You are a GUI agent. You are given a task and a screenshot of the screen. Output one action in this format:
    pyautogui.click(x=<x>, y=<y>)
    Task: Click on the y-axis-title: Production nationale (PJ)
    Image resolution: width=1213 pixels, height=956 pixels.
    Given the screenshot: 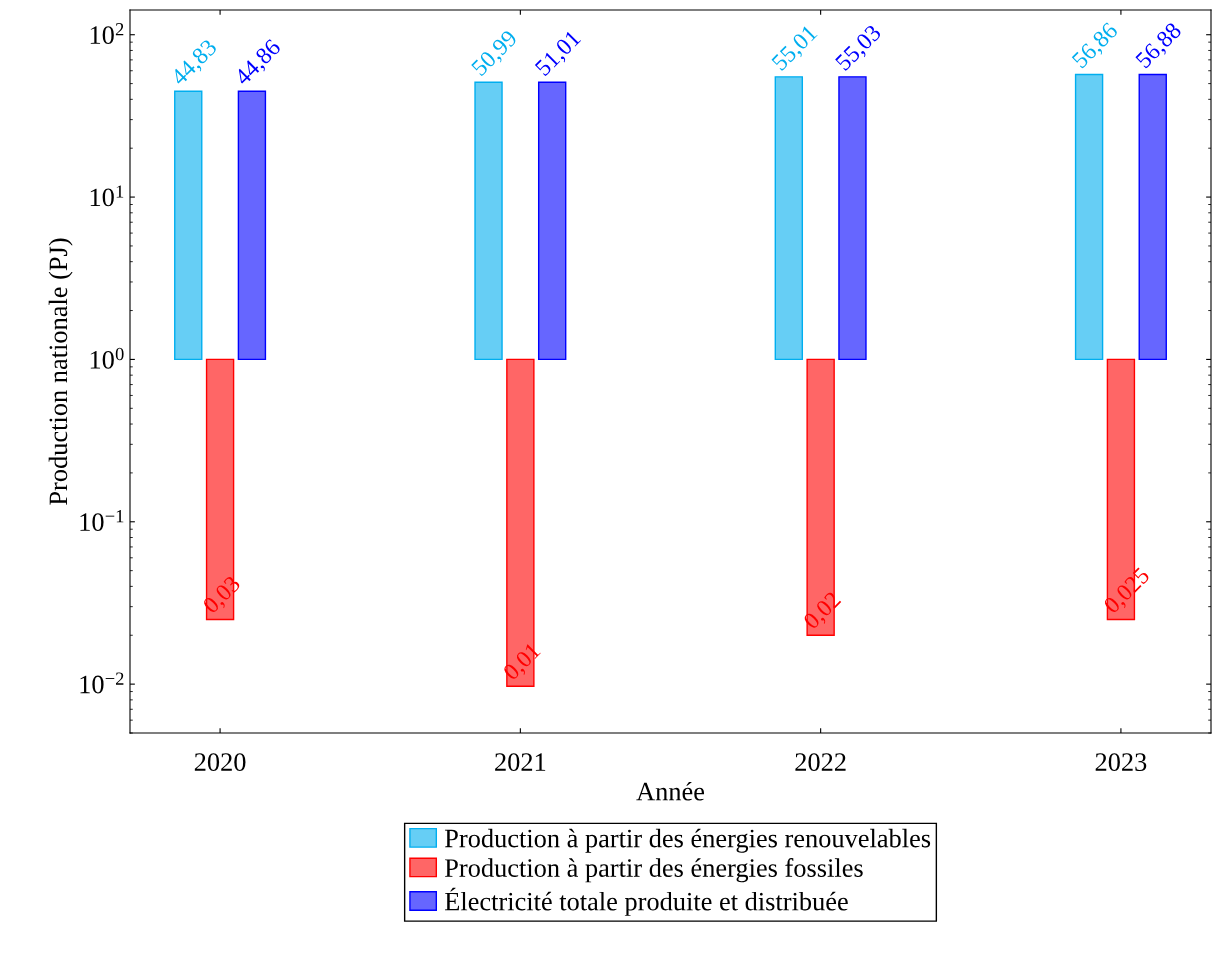 What is the action you would take?
    pyautogui.click(x=60, y=371)
    